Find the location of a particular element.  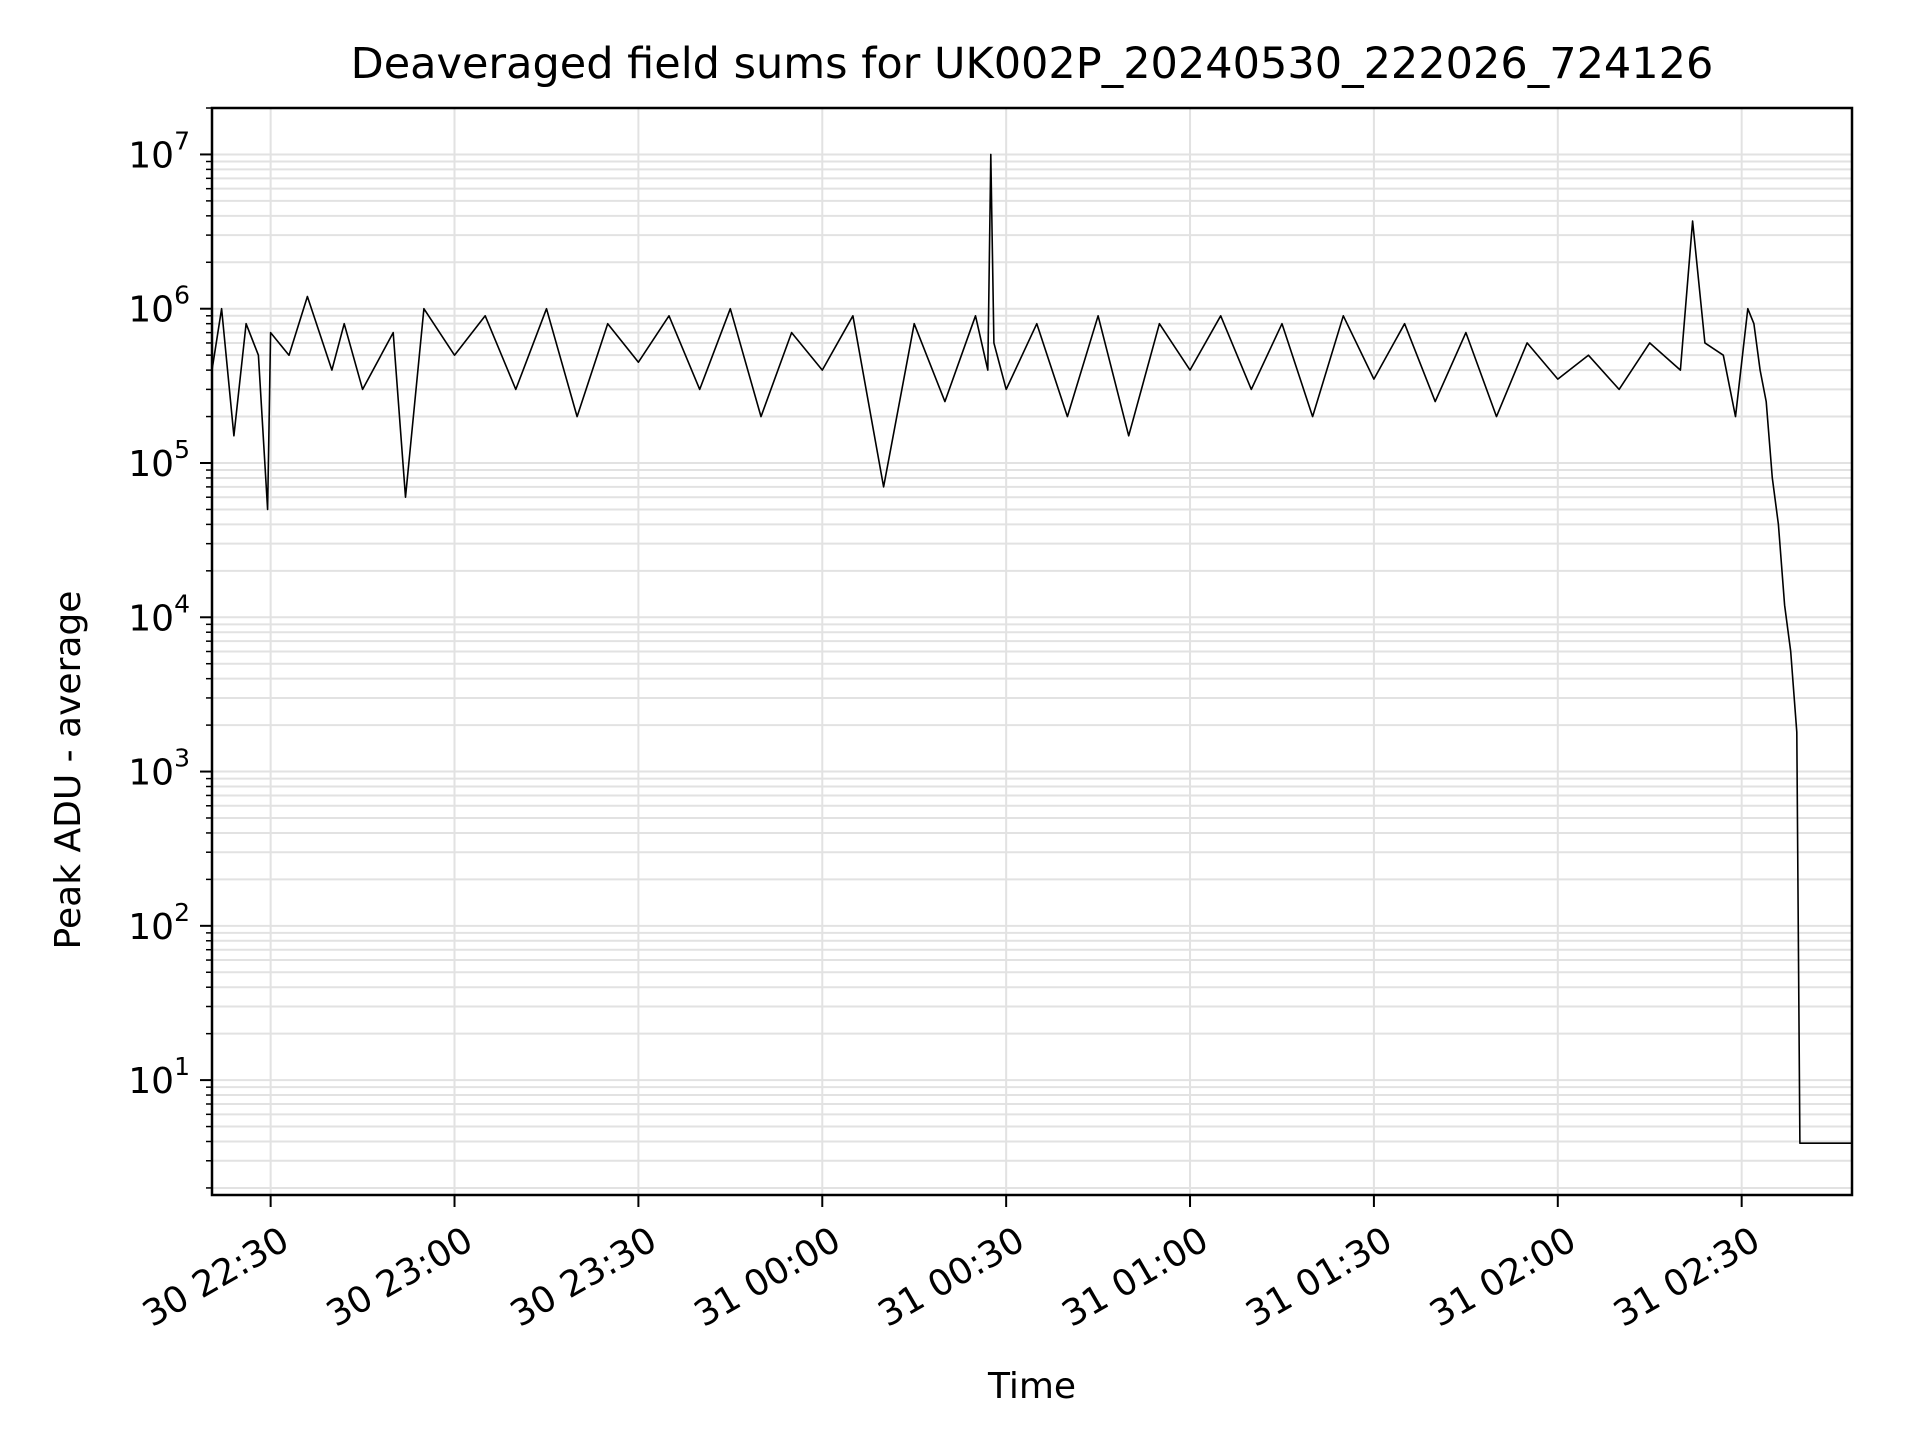

x-tick-label: 31 02:00 is located at coordinates (1503, 1277).